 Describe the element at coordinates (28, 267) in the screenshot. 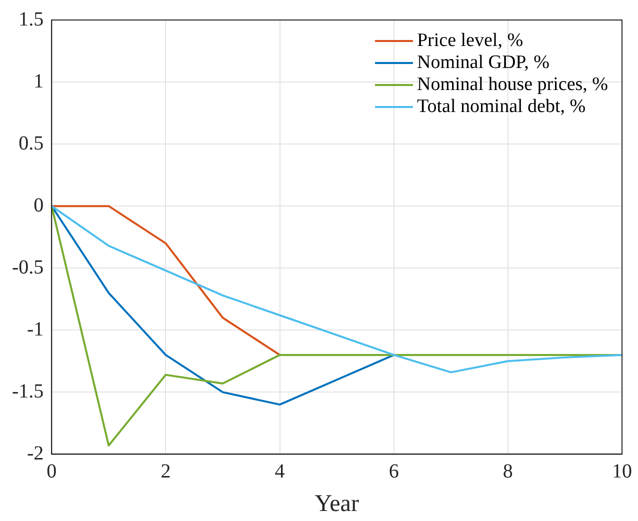

I see `y-tick-label: -0.5` at that location.